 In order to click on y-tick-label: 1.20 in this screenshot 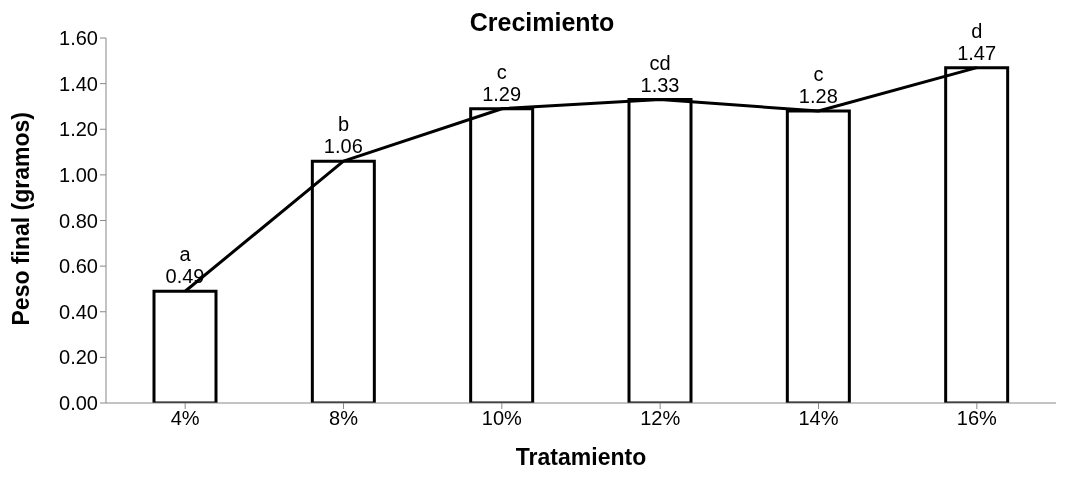, I will do `click(78, 129)`.